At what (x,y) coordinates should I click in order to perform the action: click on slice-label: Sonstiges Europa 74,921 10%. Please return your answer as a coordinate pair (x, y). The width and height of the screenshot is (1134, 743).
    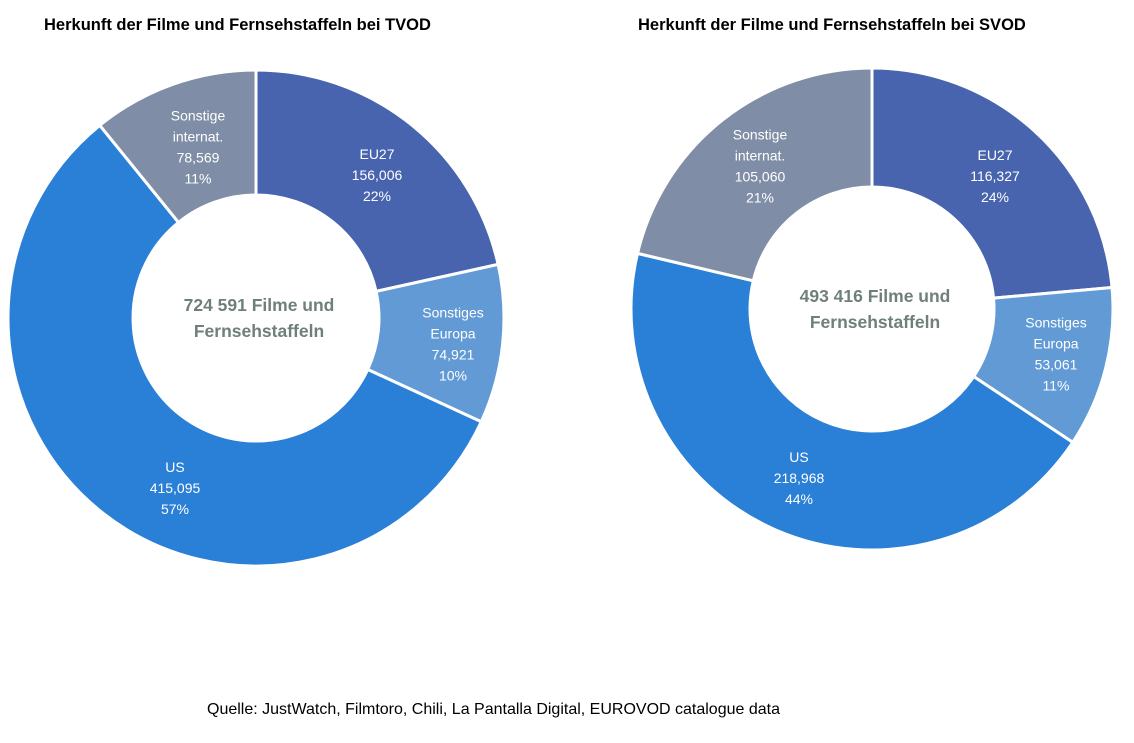
    Looking at the image, I should click on (452, 344).